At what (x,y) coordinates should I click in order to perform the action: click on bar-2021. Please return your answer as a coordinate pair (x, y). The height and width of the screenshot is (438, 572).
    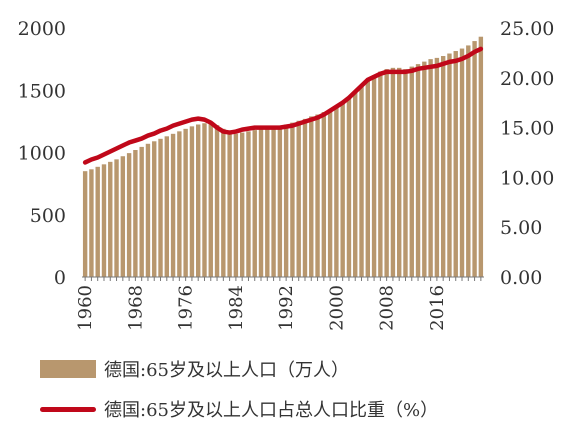
    Looking at the image, I should click on (468, 161).